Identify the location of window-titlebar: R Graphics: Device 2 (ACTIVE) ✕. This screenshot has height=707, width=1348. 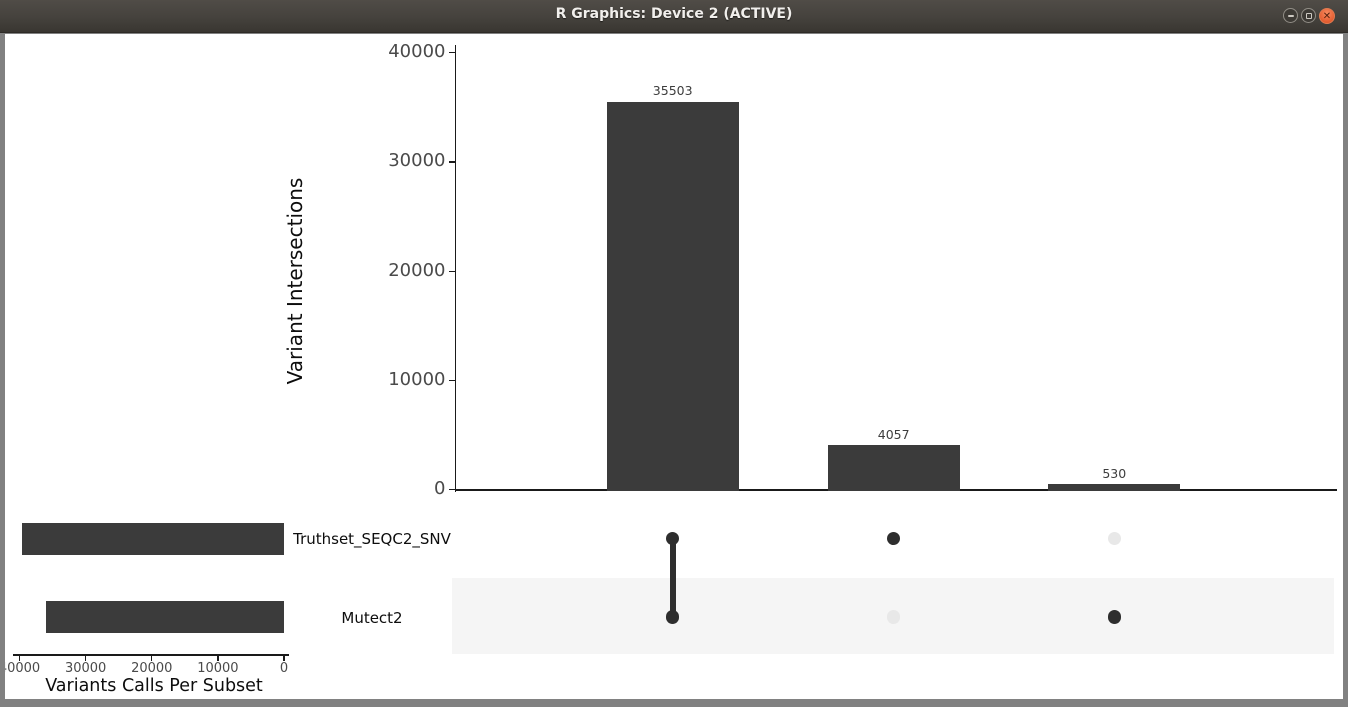
(674, 16).